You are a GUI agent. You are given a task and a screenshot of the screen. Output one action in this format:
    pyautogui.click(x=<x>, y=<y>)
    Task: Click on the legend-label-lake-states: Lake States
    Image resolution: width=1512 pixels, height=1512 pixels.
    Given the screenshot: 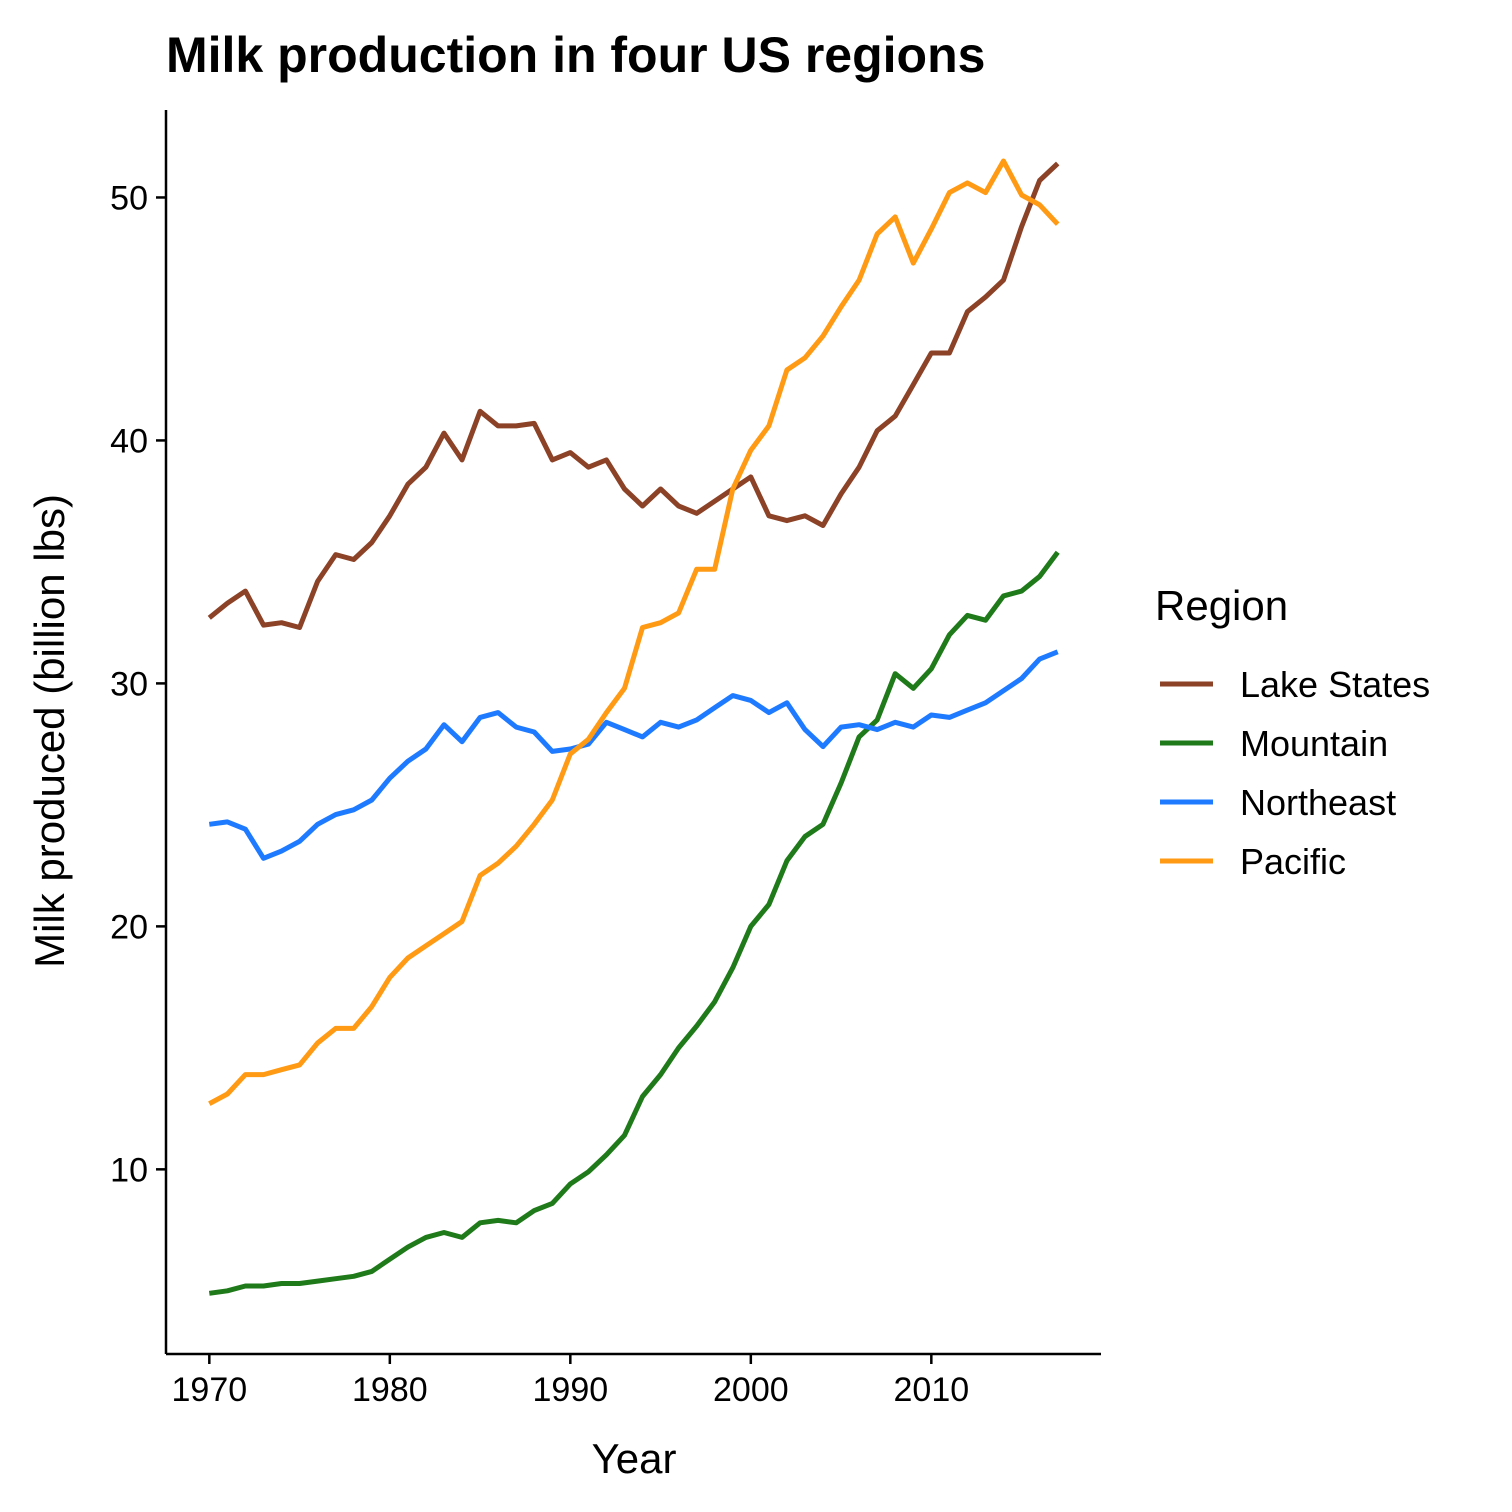 What is the action you would take?
    pyautogui.click(x=1335, y=684)
    